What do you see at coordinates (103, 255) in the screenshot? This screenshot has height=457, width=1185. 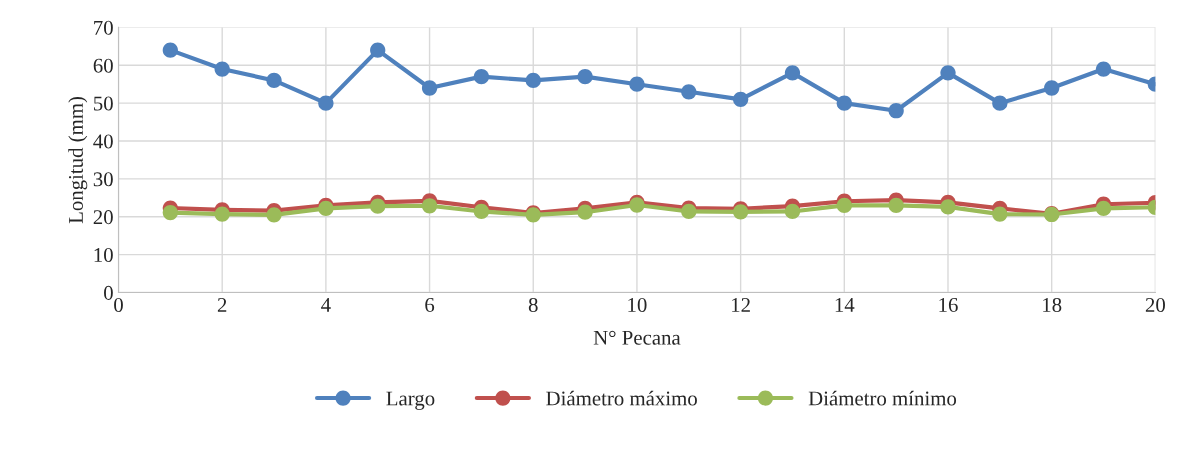 I see `y-tick-label: 10` at bounding box center [103, 255].